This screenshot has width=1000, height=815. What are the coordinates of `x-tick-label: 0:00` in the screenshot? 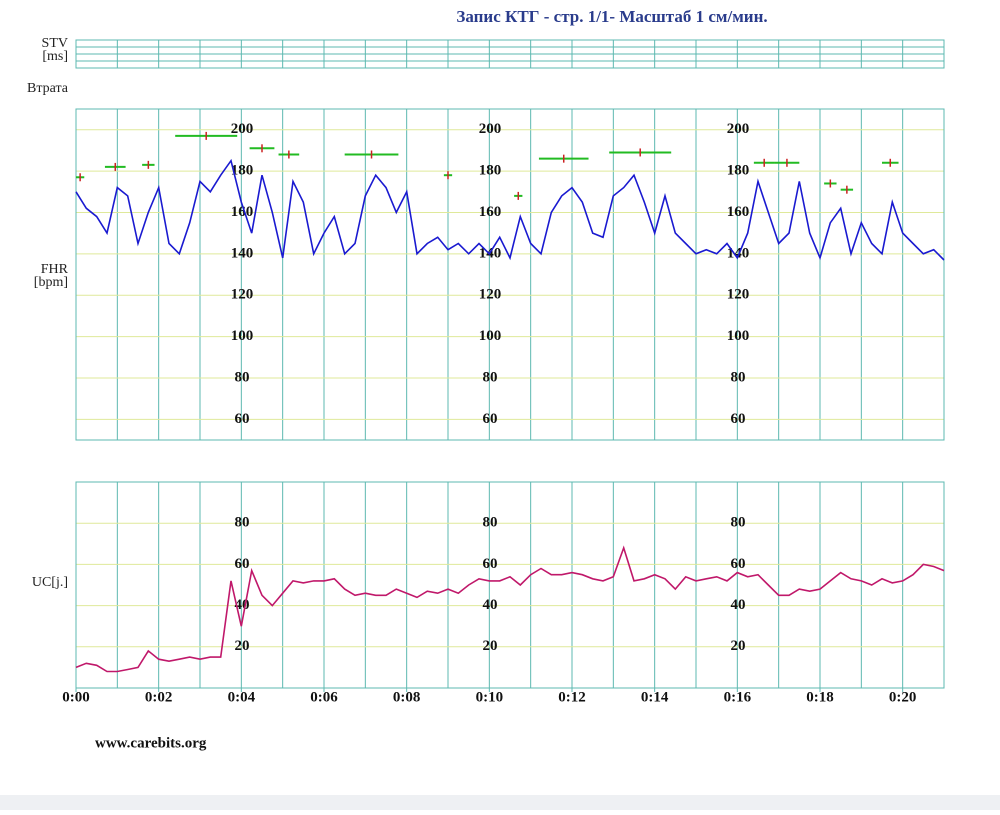 It's located at (76, 697).